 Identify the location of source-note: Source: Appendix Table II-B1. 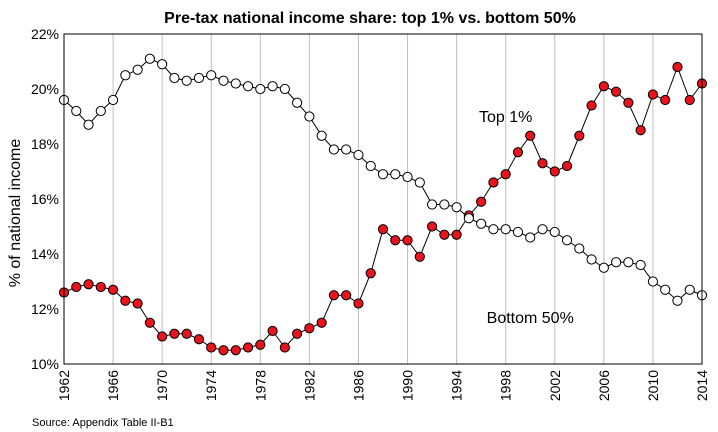
(103, 423).